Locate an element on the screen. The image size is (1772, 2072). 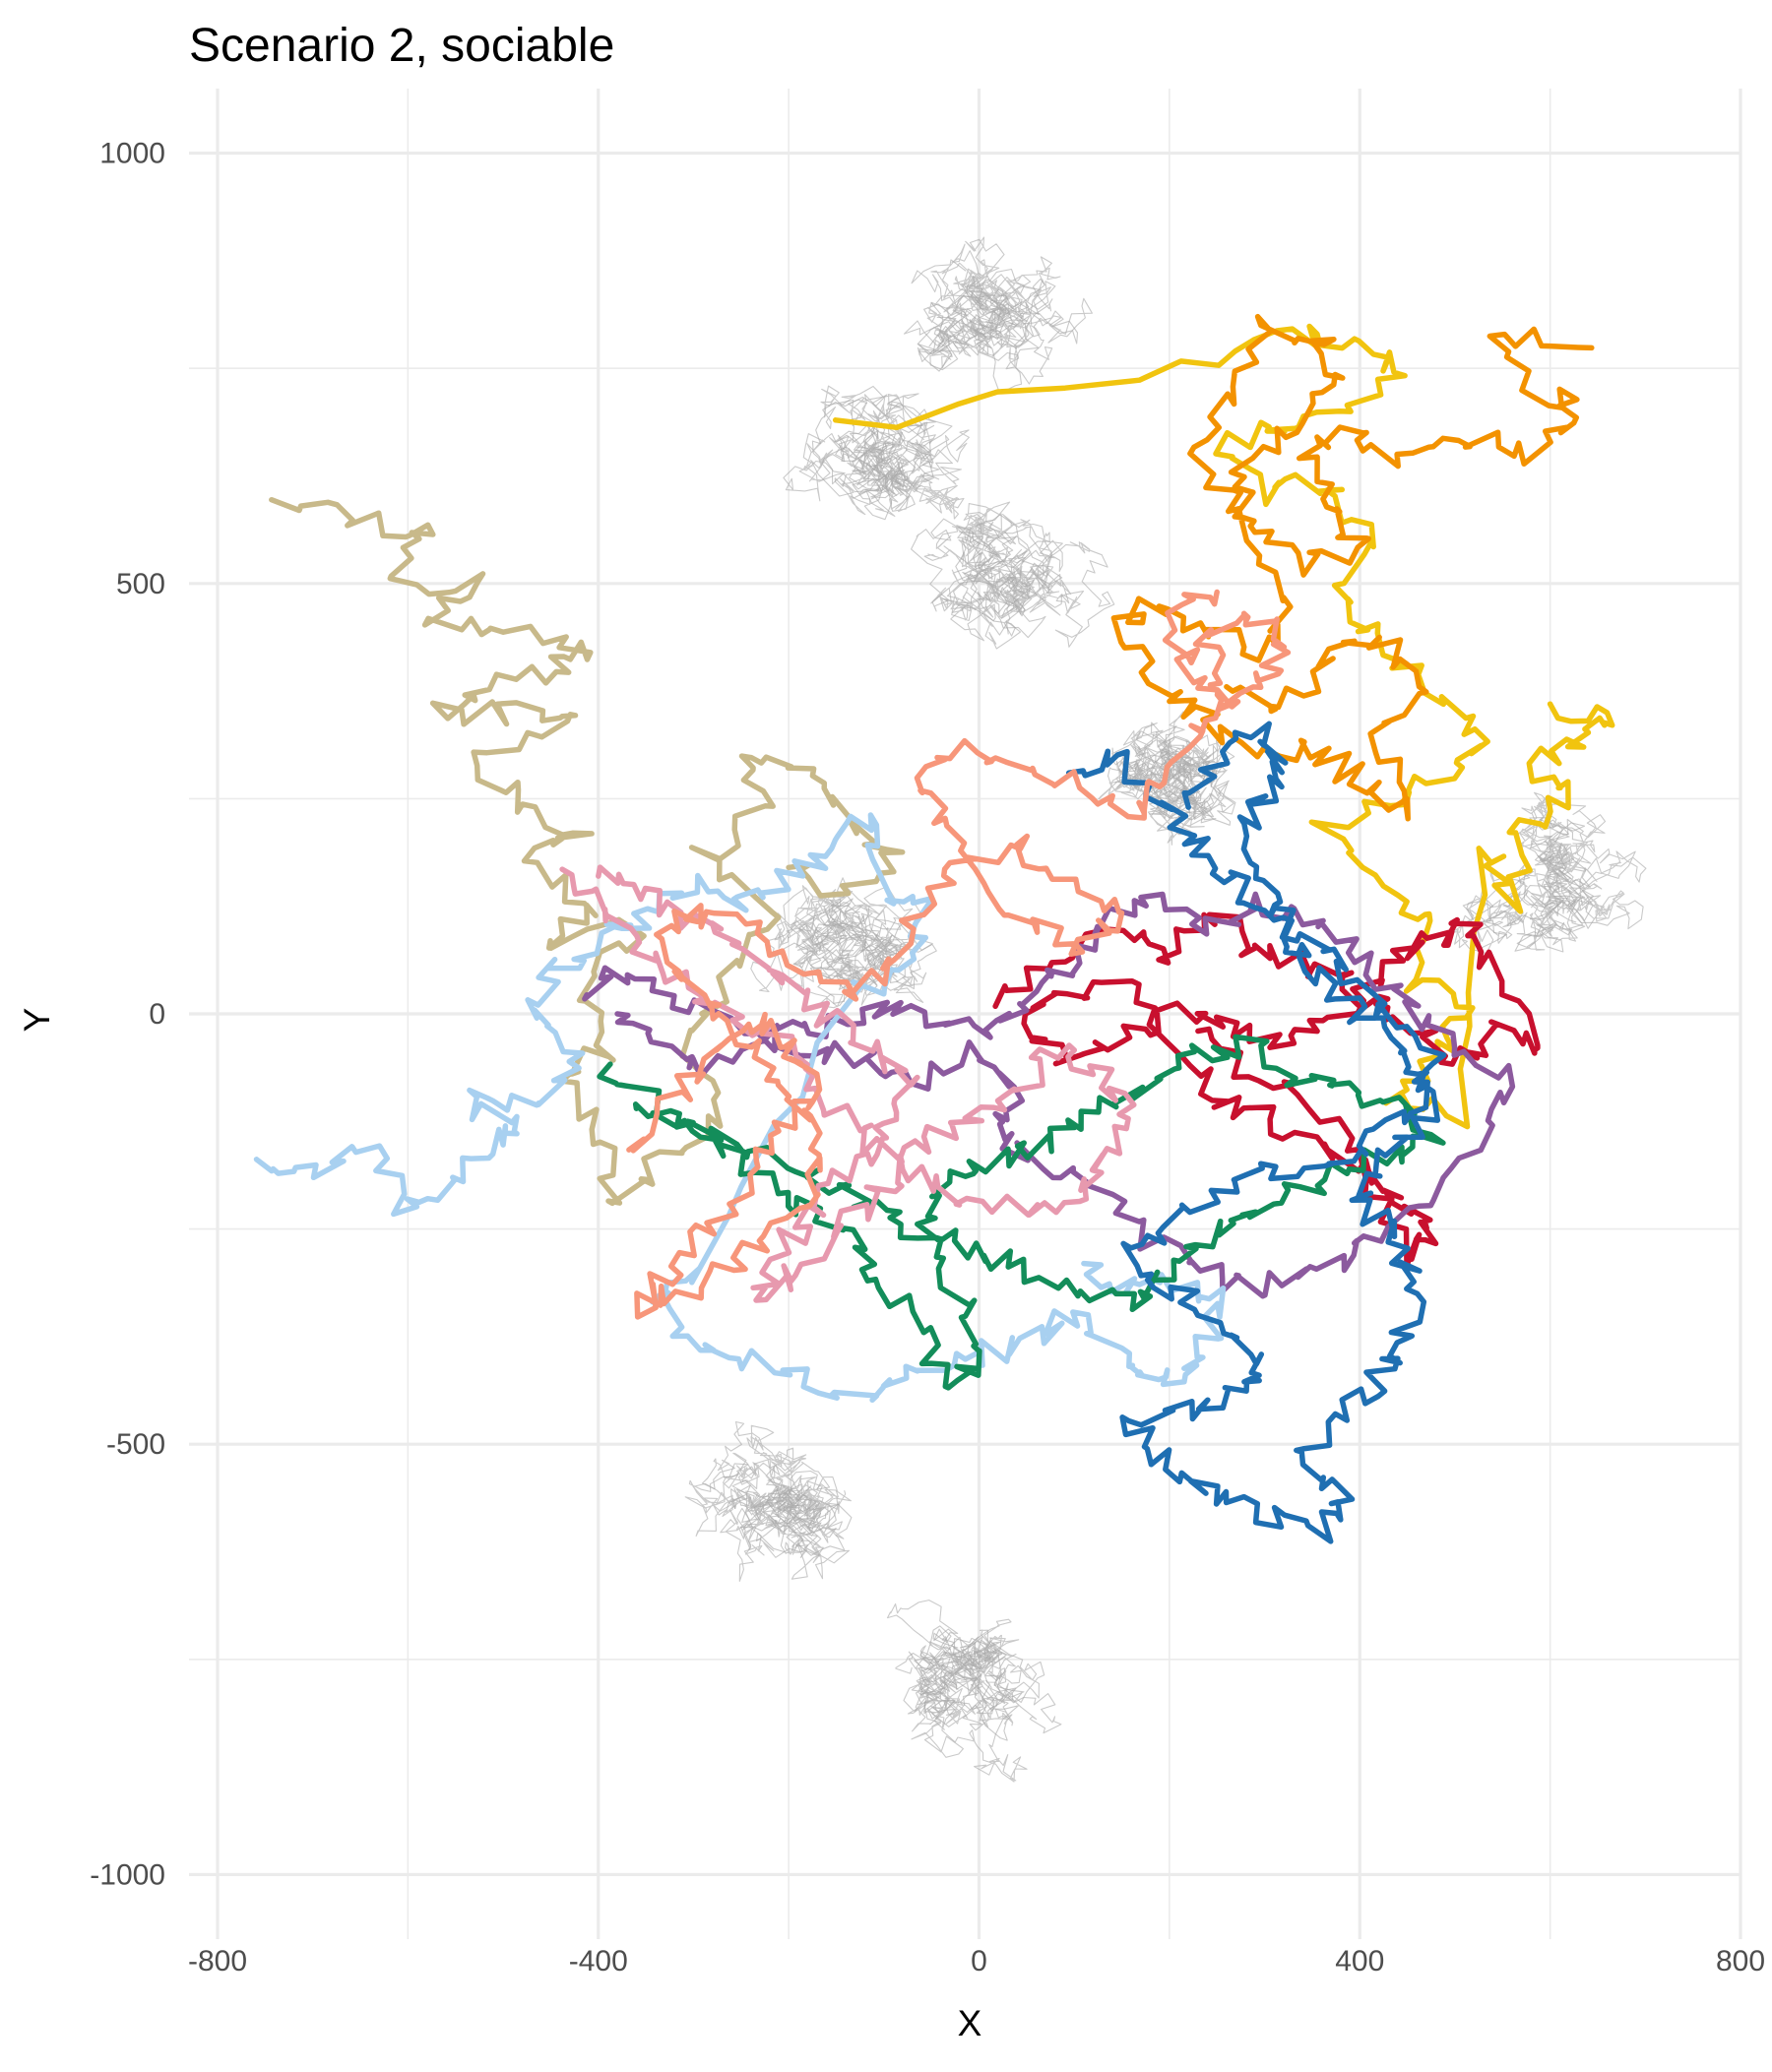
y-axis-title: Y is located at coordinates (37, 1020).